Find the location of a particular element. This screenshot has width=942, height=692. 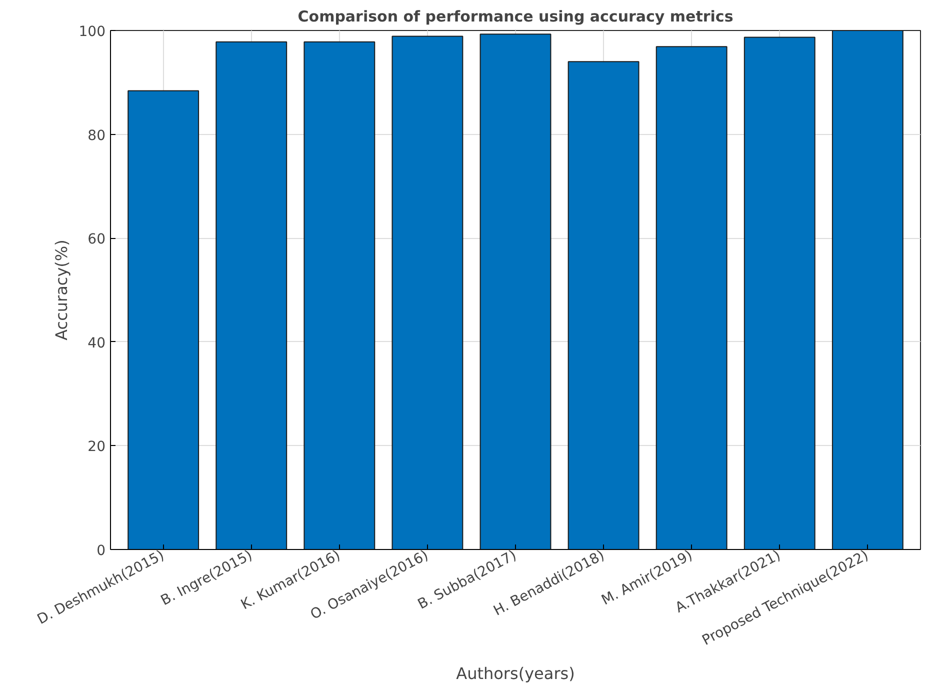

x-axis-title: Authors(years) is located at coordinates (515, 673).